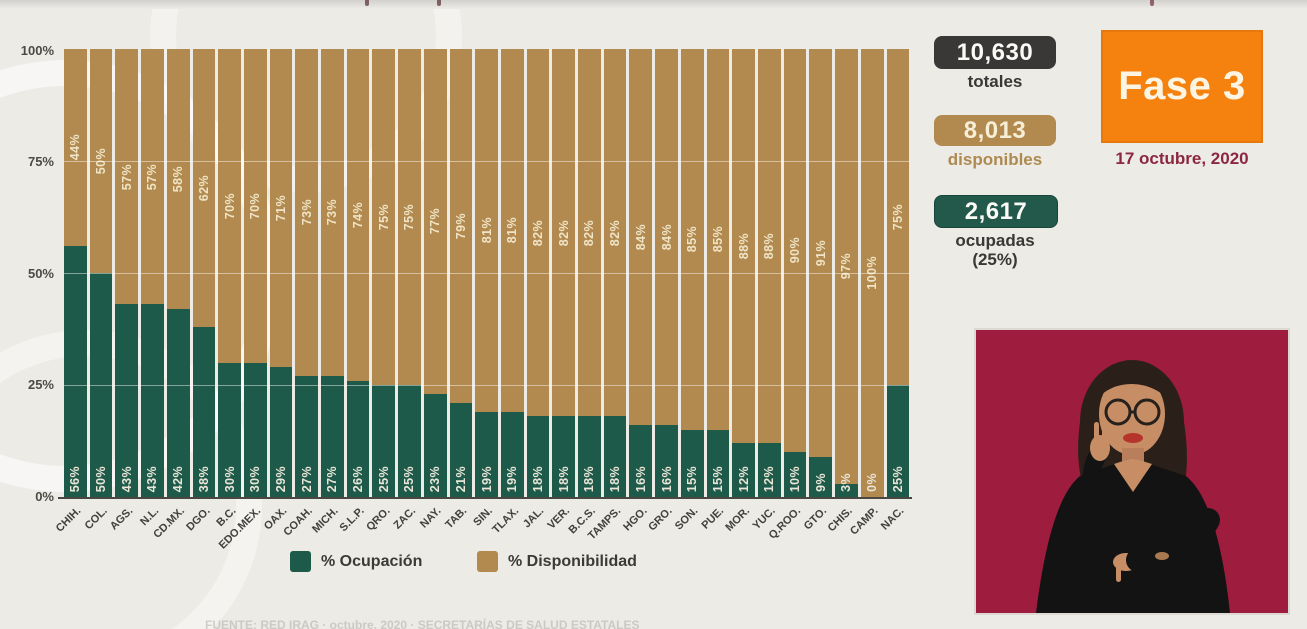 Image resolution: width=1307 pixels, height=629 pixels. Describe the element at coordinates (300, 561) in the screenshot. I see `legend-swatch-green` at that location.